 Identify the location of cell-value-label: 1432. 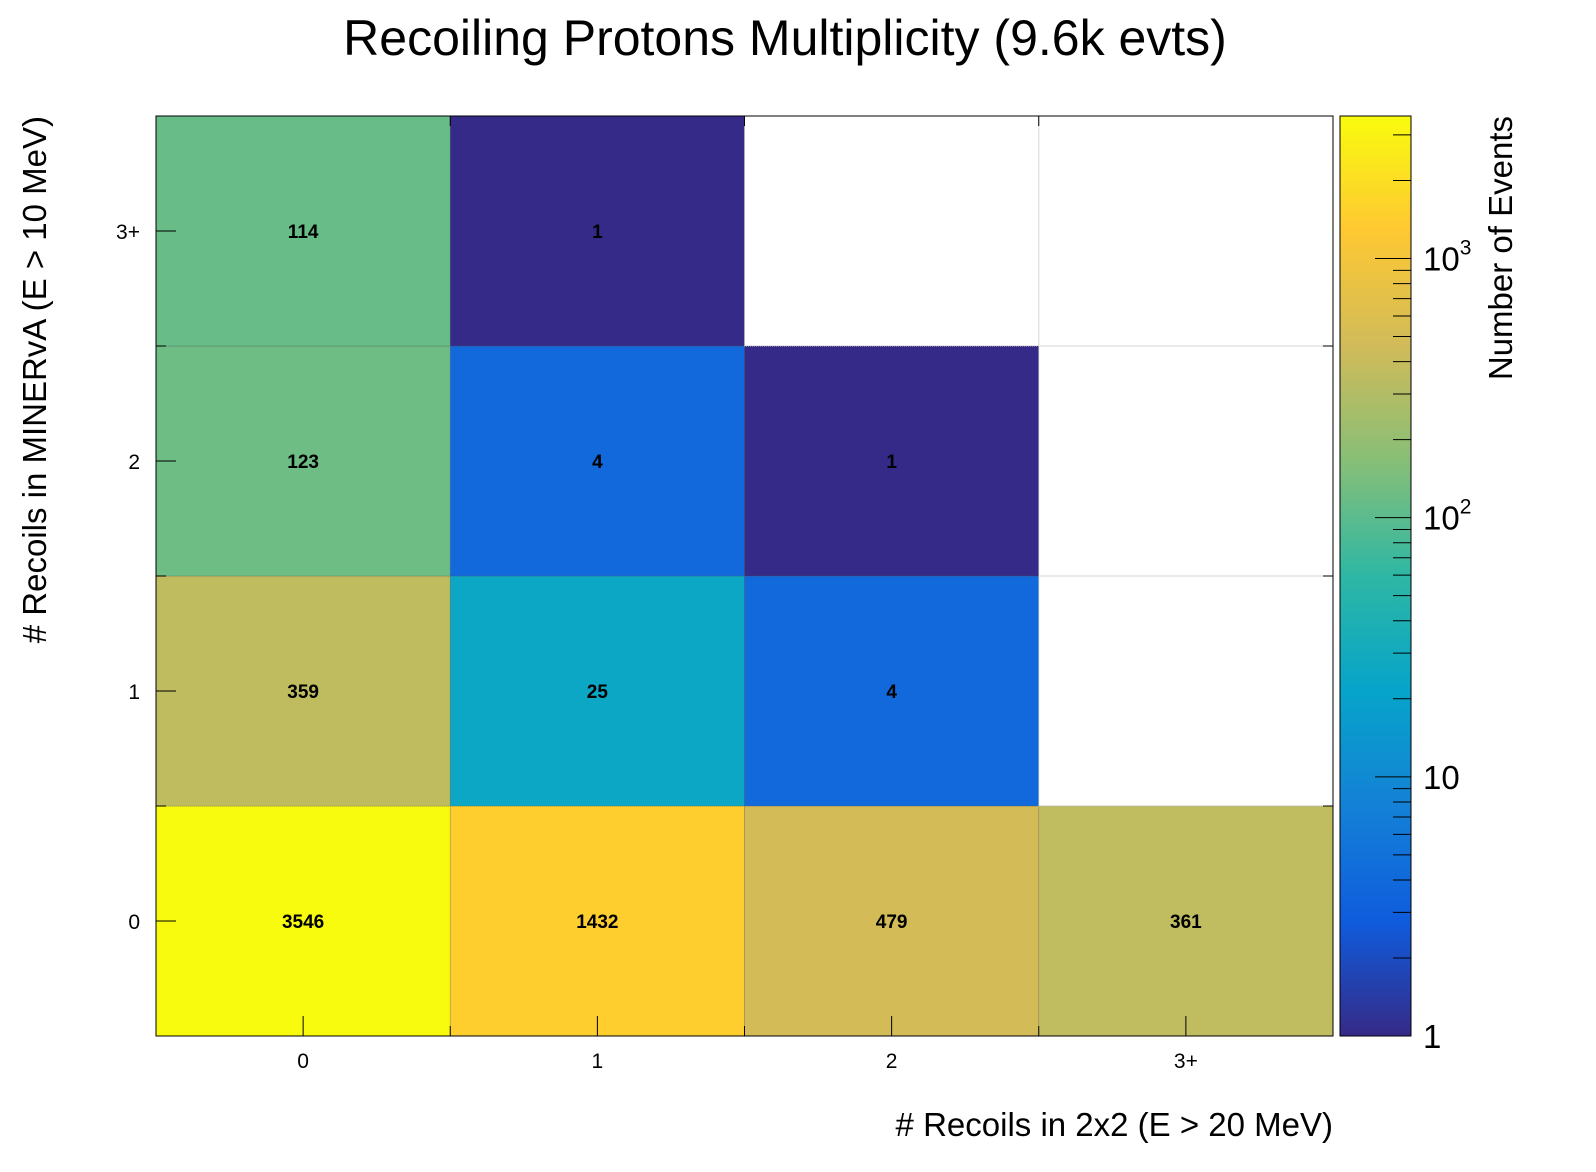
(597, 922).